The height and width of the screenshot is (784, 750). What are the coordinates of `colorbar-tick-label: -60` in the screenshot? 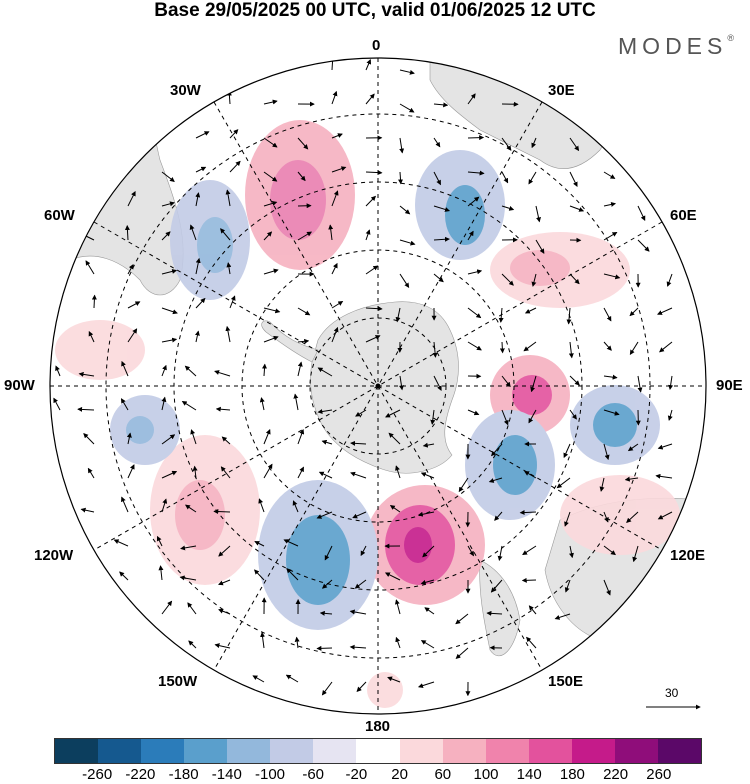 It's located at (313, 774).